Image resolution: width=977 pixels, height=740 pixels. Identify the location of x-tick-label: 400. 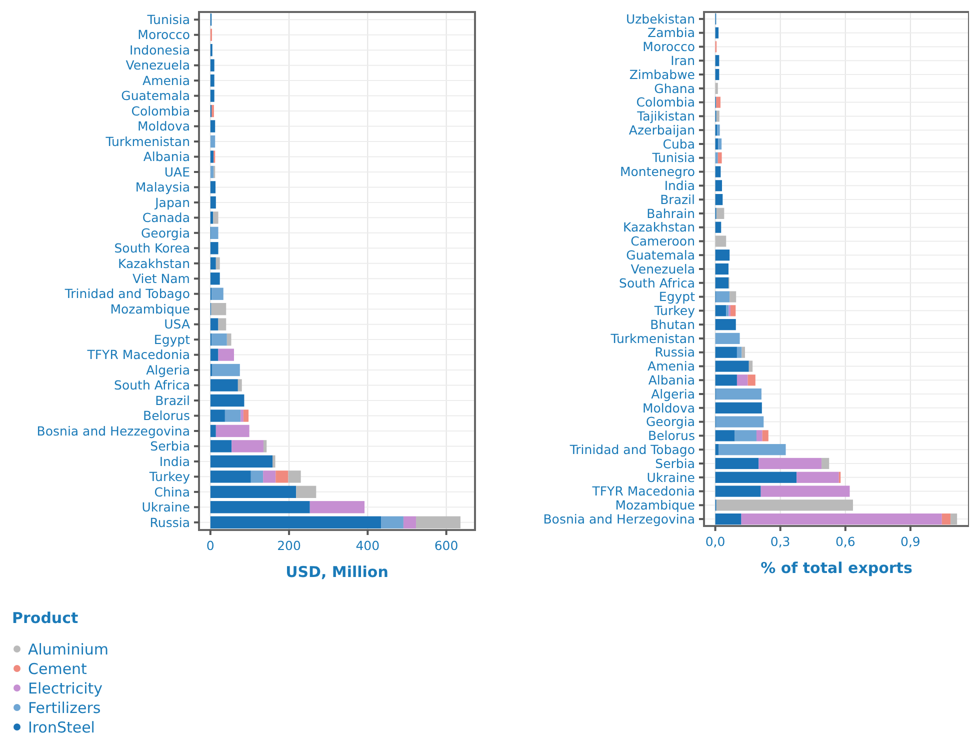
(368, 545).